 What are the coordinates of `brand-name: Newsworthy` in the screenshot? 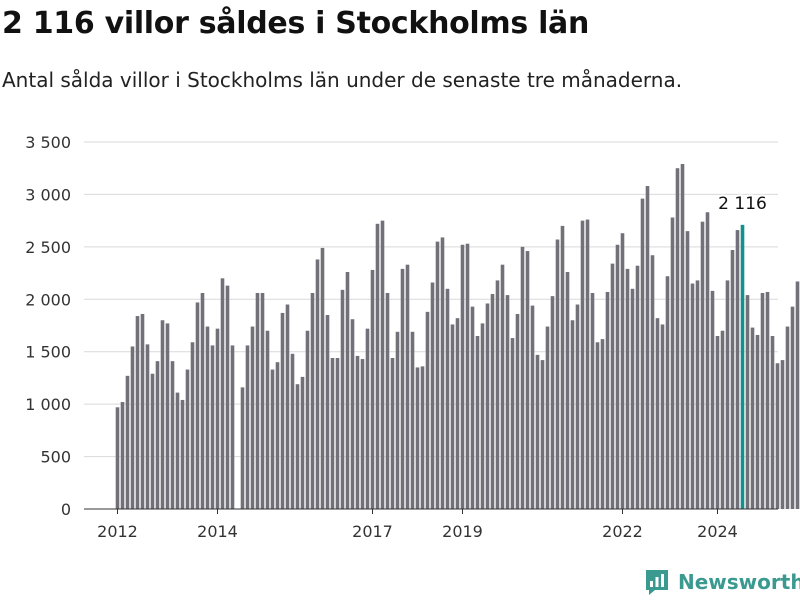 It's located at (739, 582).